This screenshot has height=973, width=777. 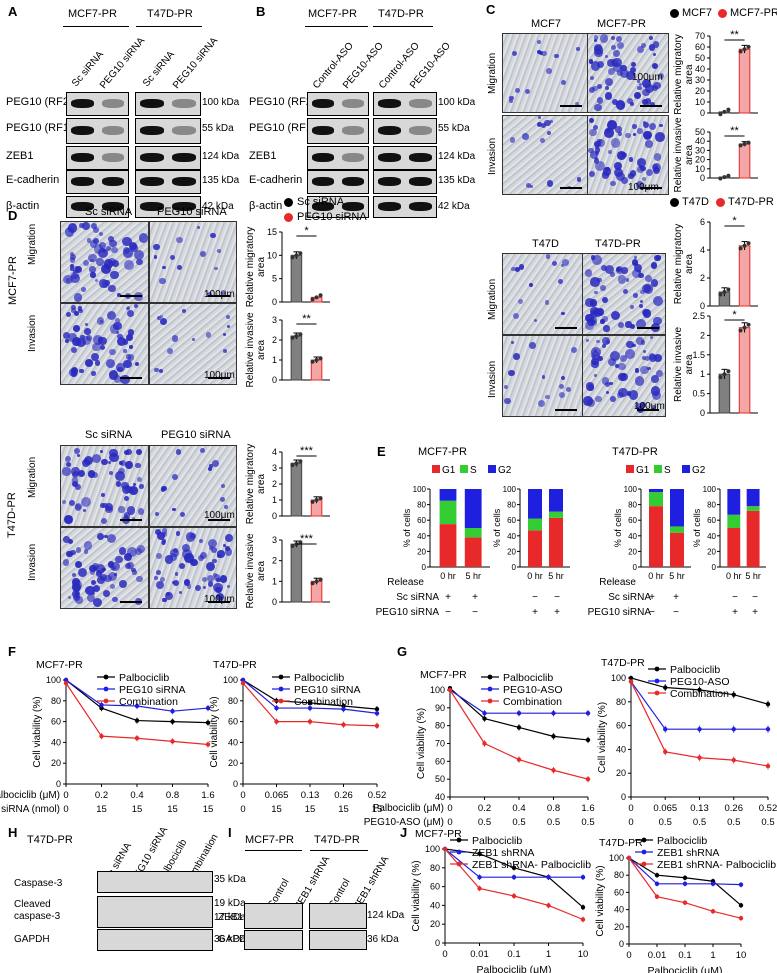 What do you see at coordinates (408, 808) in the screenshot?
I see `x-row-label: Palbociclib (μM)` at bounding box center [408, 808].